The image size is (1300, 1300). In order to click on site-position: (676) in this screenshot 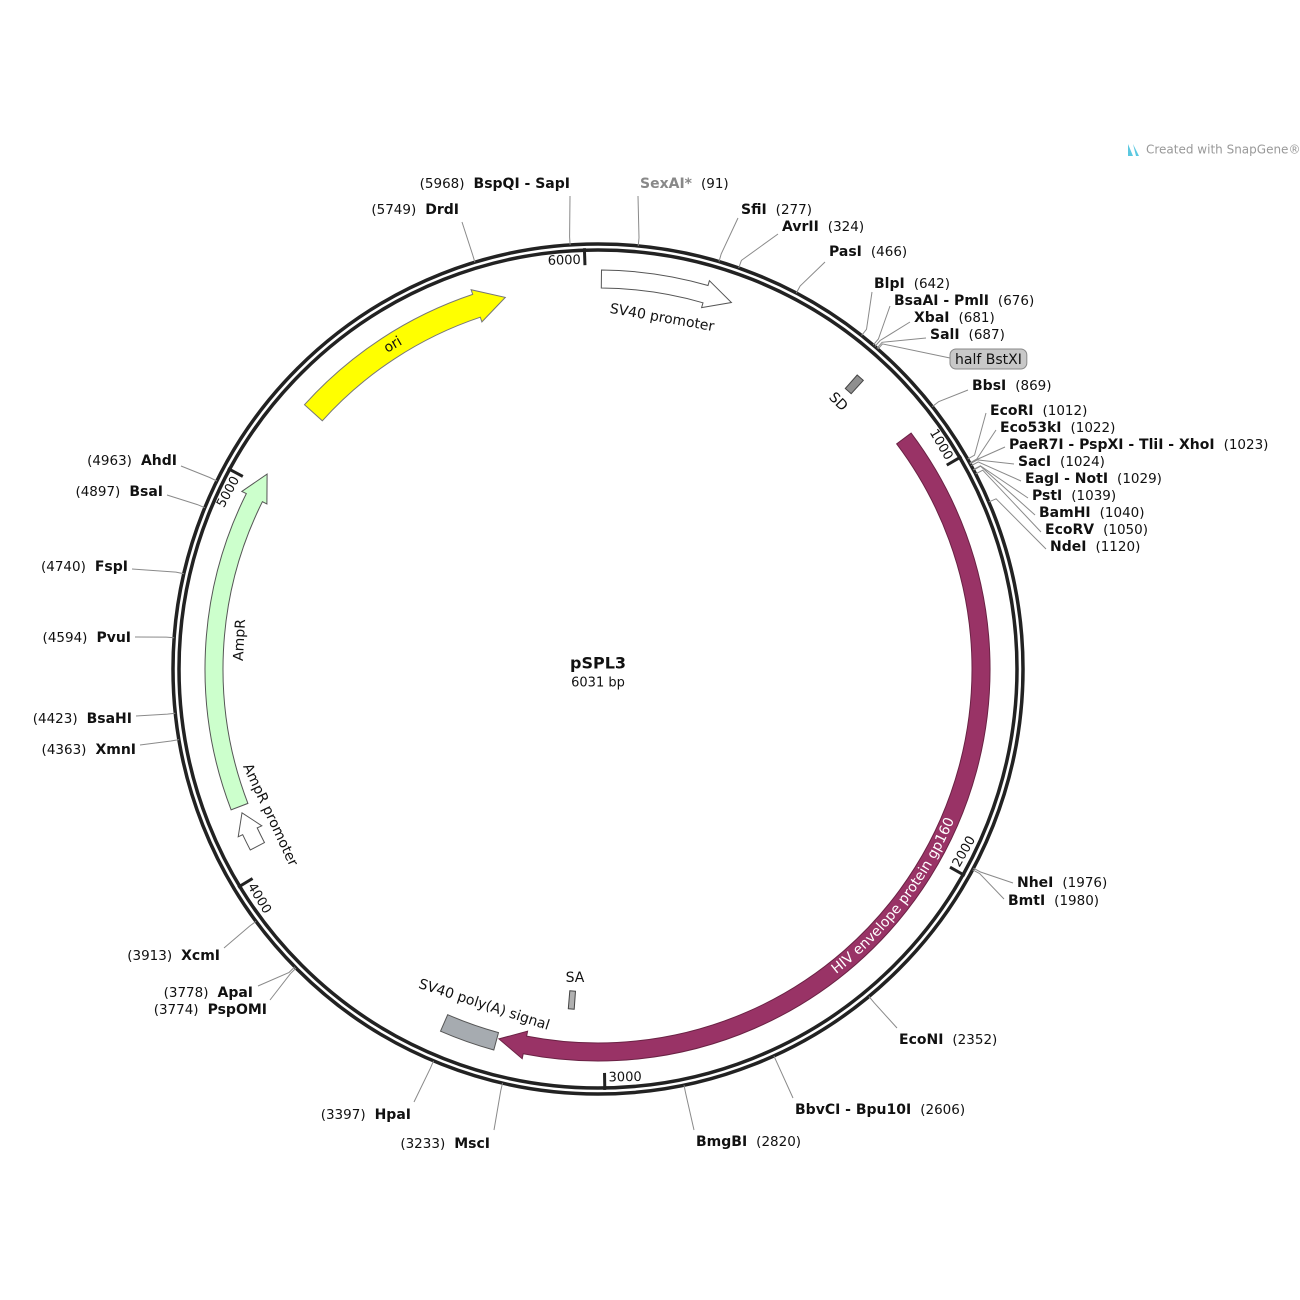, I will do `click(1016, 301)`.